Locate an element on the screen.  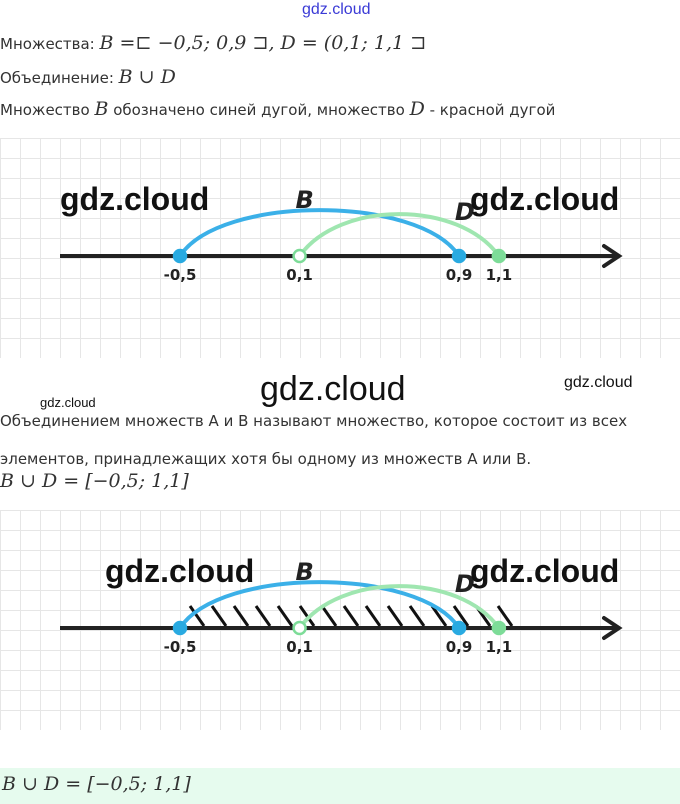
union-line: Объединение: B ∪ D is located at coordinates (88, 77).